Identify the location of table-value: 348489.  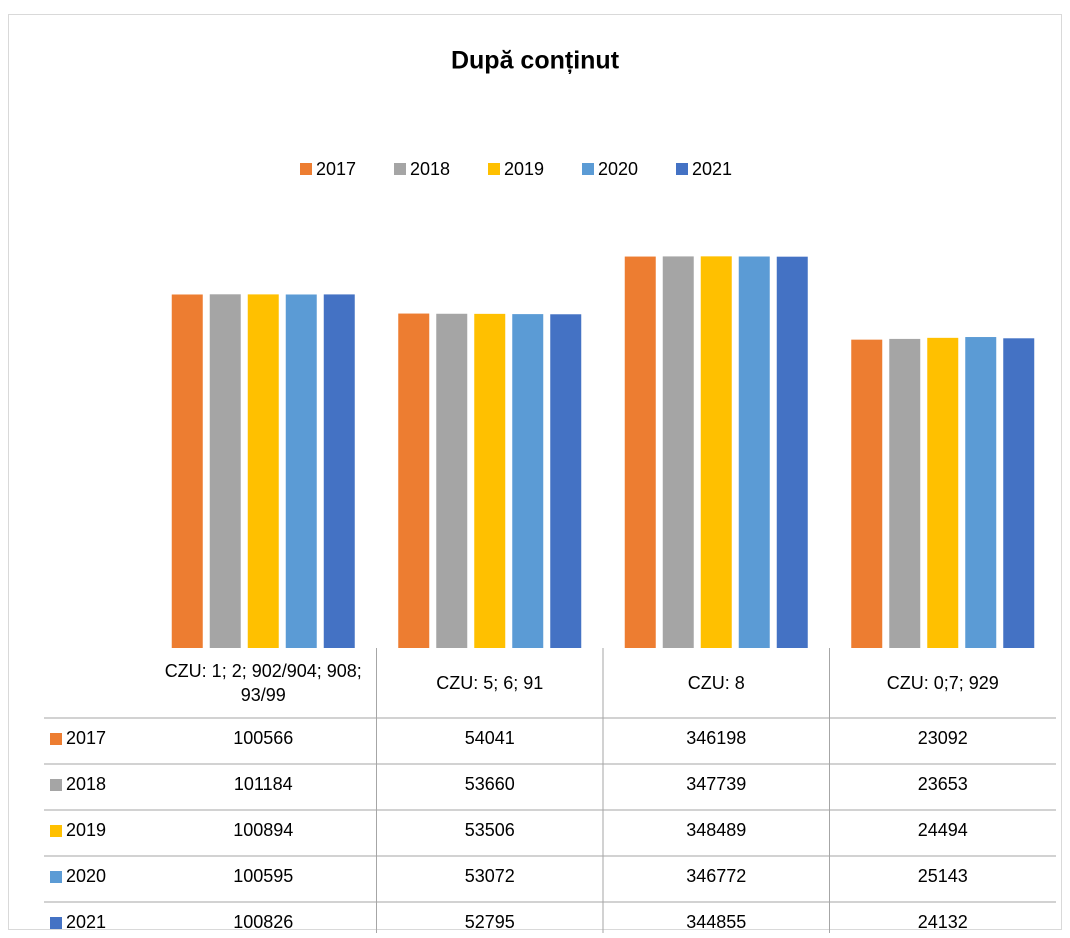
(716, 830).